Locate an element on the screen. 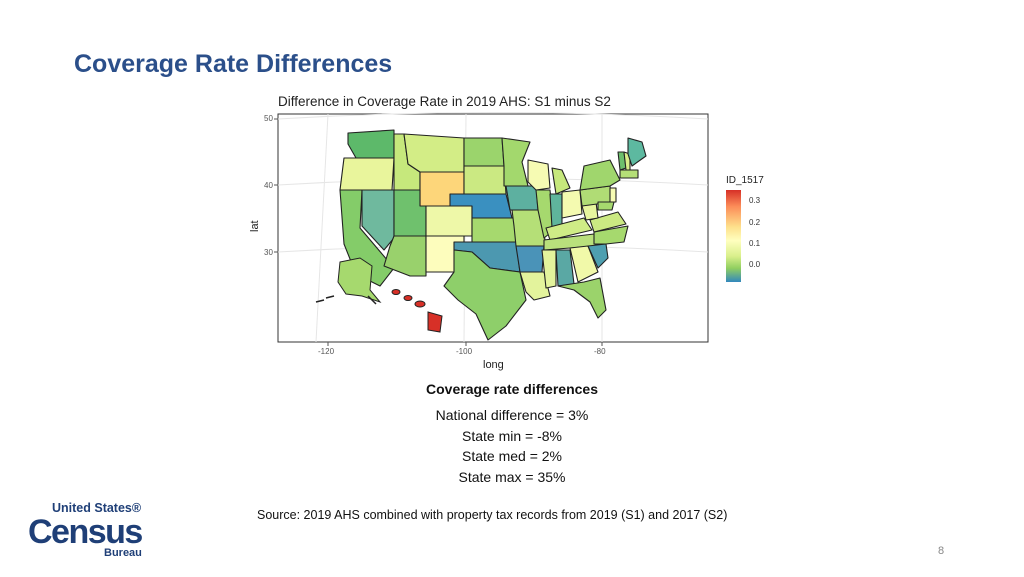  page-number: 8 is located at coordinates (941, 551).